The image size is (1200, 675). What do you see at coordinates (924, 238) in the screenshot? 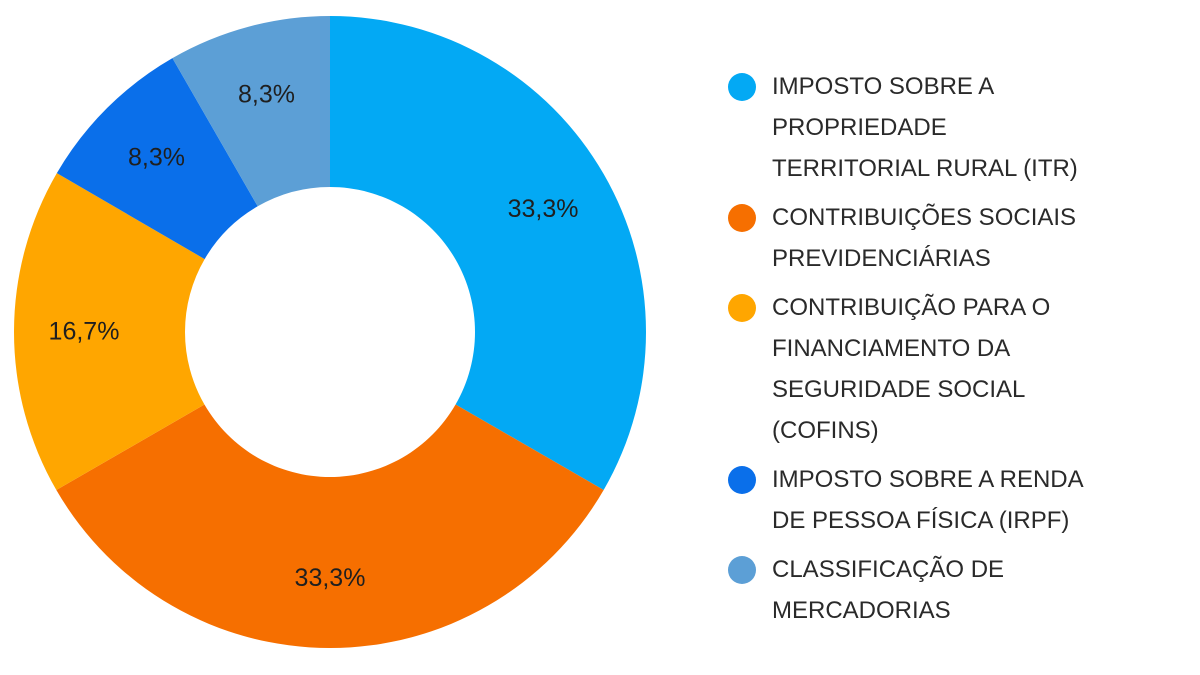
I see `legend-label: CONTRIBUIÇÕES SOCIAIS PREVIDENCIÁRIAS` at bounding box center [924, 238].